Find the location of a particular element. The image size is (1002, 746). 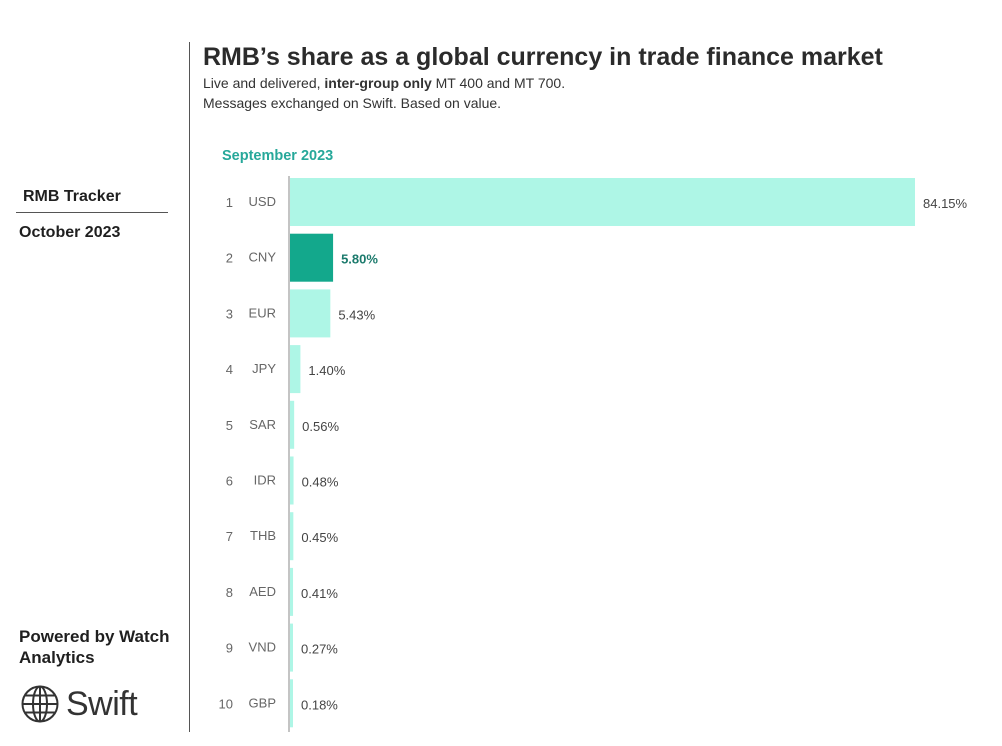

rank-label: 10 is located at coordinates (226, 703).